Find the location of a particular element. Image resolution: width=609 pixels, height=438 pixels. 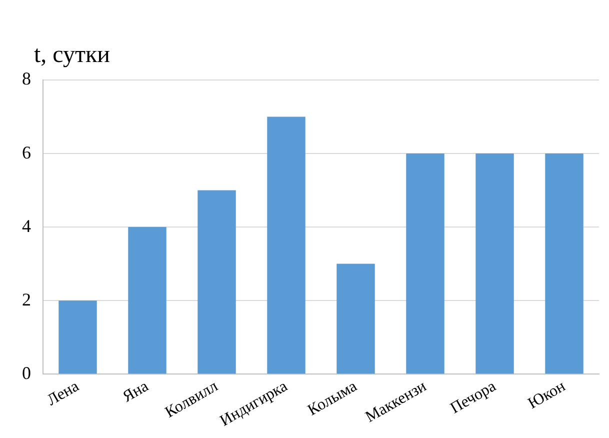

y-tick-label: 2 is located at coordinates (26, 299).